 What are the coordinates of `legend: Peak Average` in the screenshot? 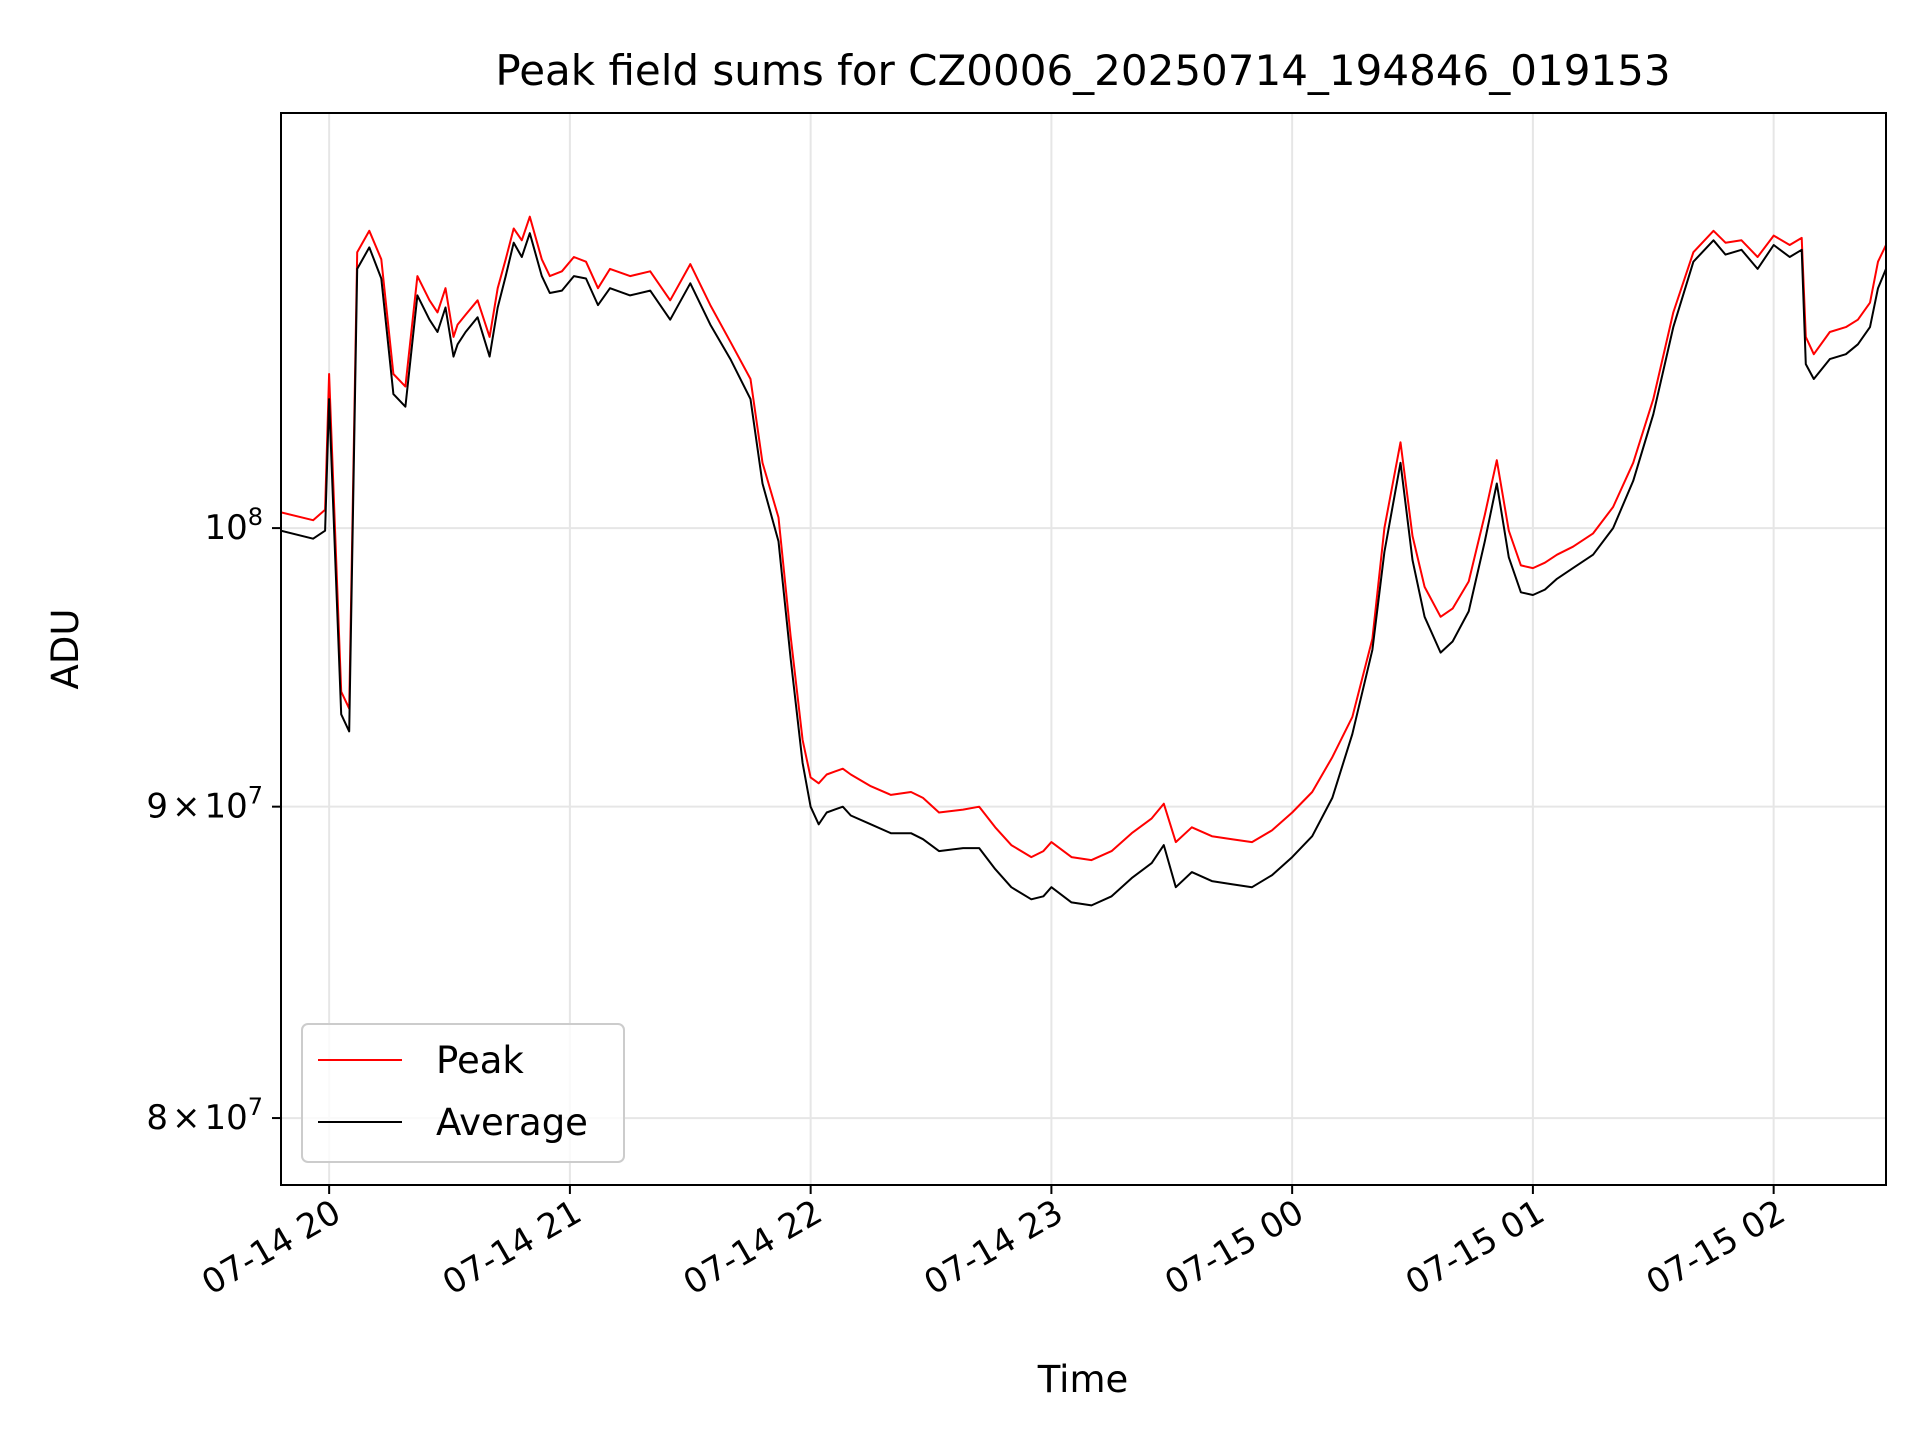 It's located at (463, 1093).